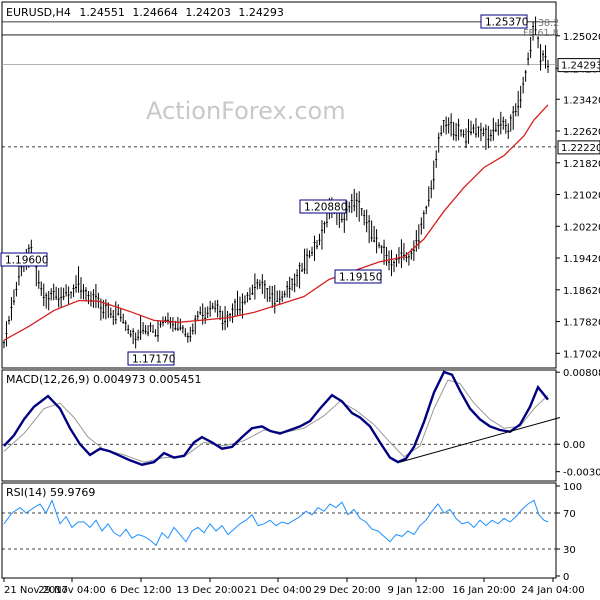 This screenshot has width=600, height=600. What do you see at coordinates (574, 445) in the screenshot?
I see `macd-axis-label: 0.00` at bounding box center [574, 445].